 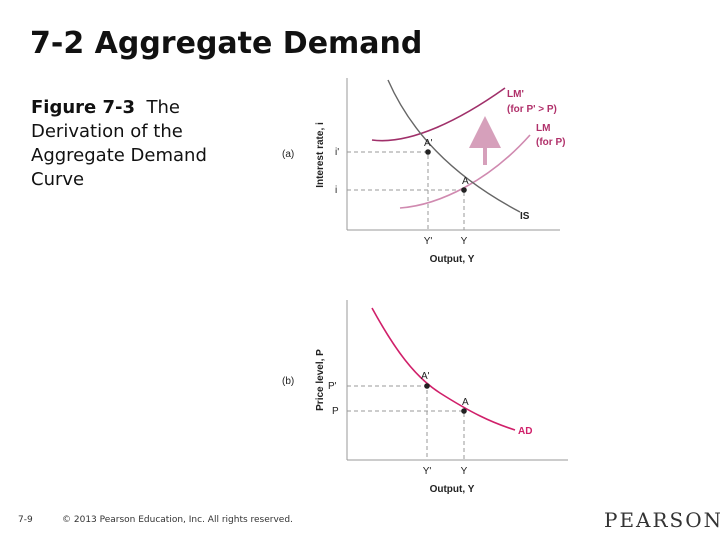 I want to click on axis-label: Price level, P, so click(x=320, y=380).